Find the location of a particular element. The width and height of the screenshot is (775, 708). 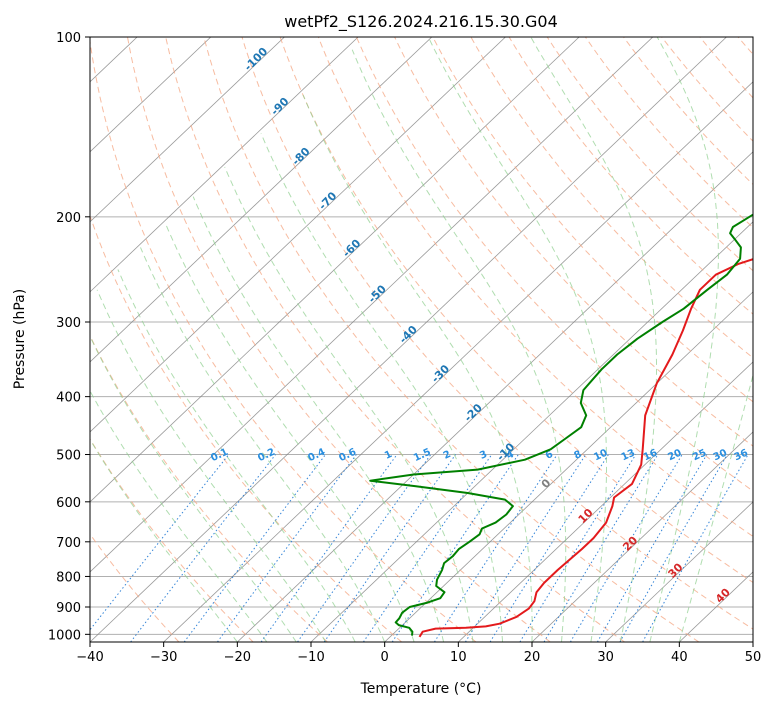

mixing-ratio-label: 0.4 is located at coordinates (316, 455).